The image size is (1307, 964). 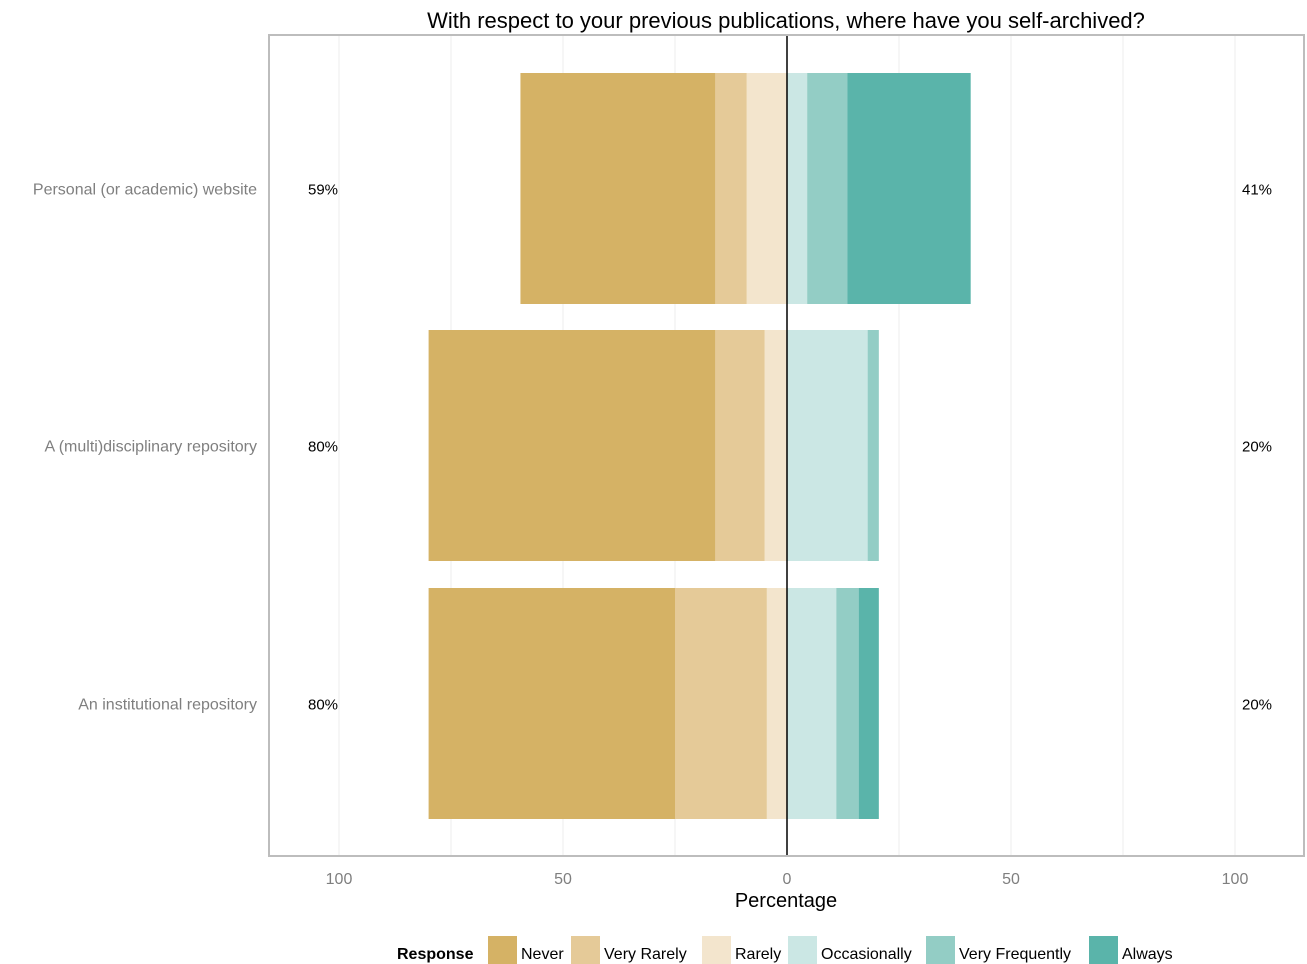 What do you see at coordinates (645, 954) in the screenshot?
I see `legend-label: Very Rarely` at bounding box center [645, 954].